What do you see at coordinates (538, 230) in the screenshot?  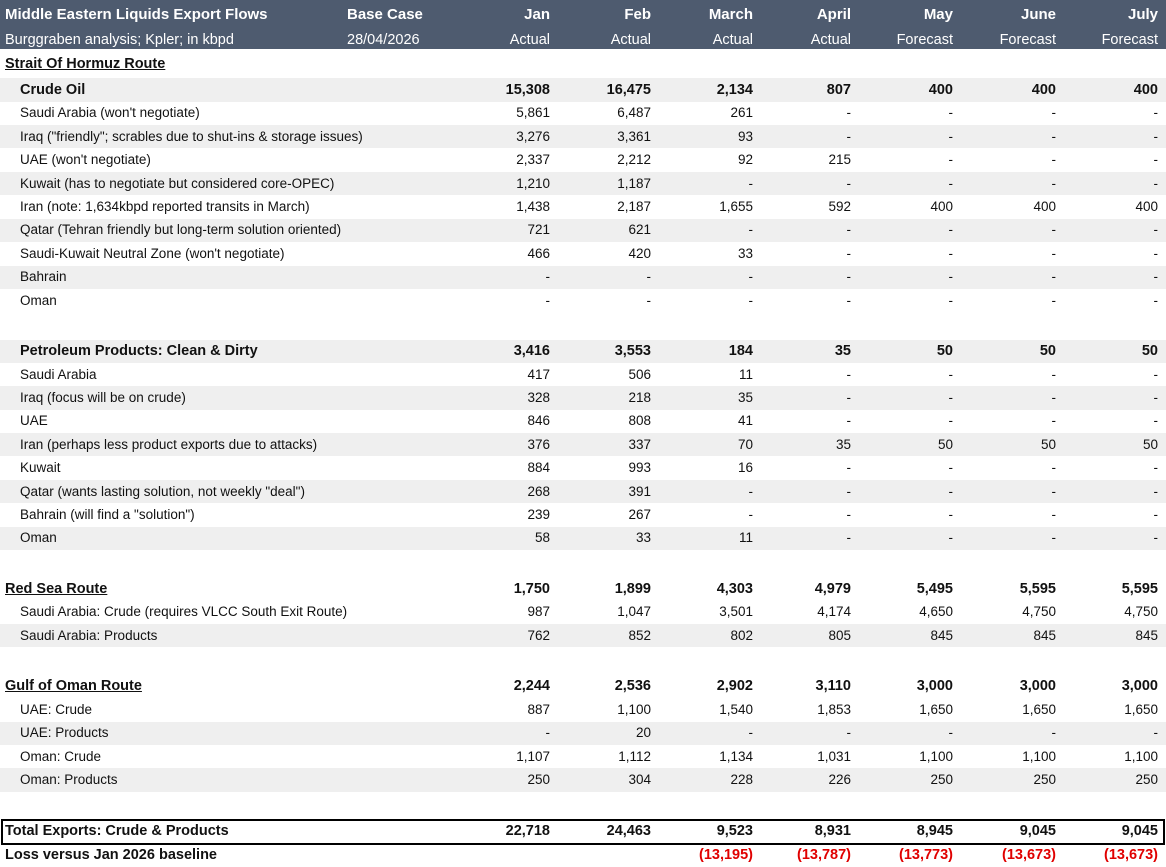 I see `cell-value: 721` at bounding box center [538, 230].